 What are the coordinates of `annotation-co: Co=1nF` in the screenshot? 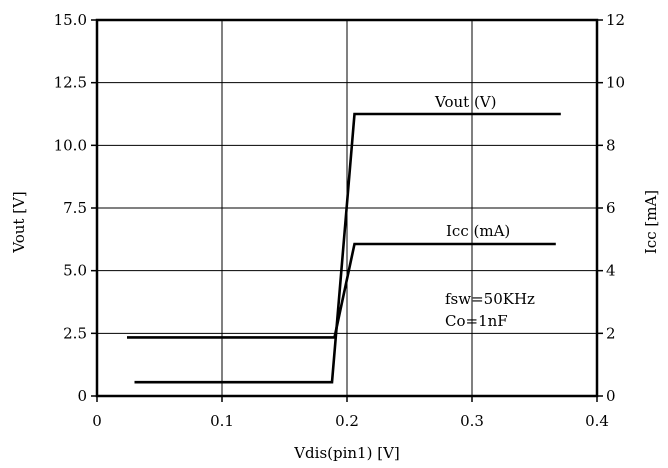 It's located at (476, 321).